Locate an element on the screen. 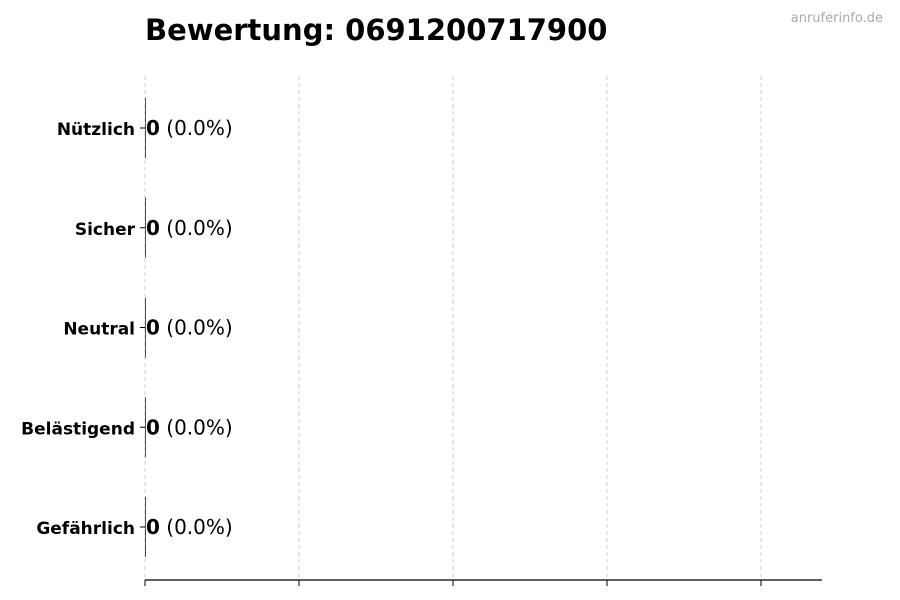 This screenshot has width=900, height=600. y-tick-label: Nützlich is located at coordinates (96, 130).